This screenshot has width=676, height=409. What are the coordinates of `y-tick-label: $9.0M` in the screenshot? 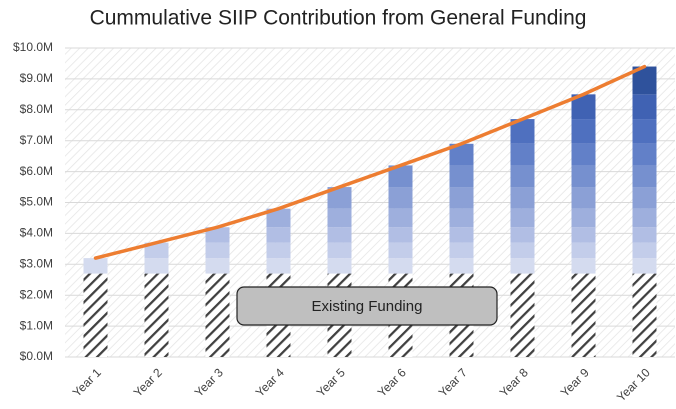 It's located at (36, 78).